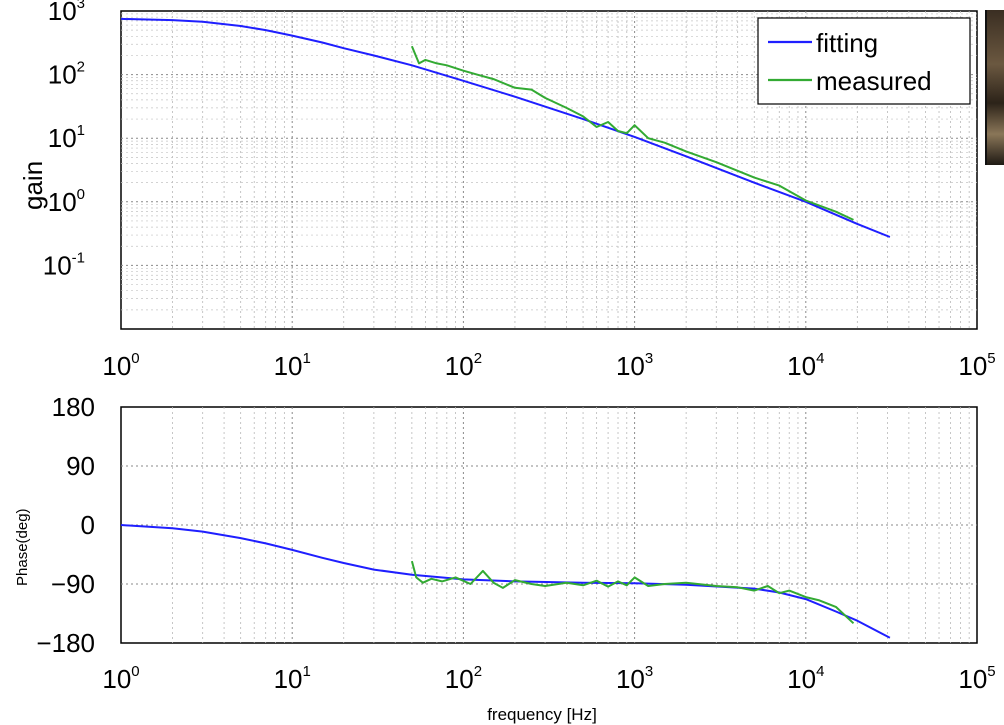  What do you see at coordinates (548, 365) in the screenshot?
I see `gain-x-tick-labels: 10⁰ 10¹ 10² 10³ 10⁴ 10⁵` at bounding box center [548, 365].